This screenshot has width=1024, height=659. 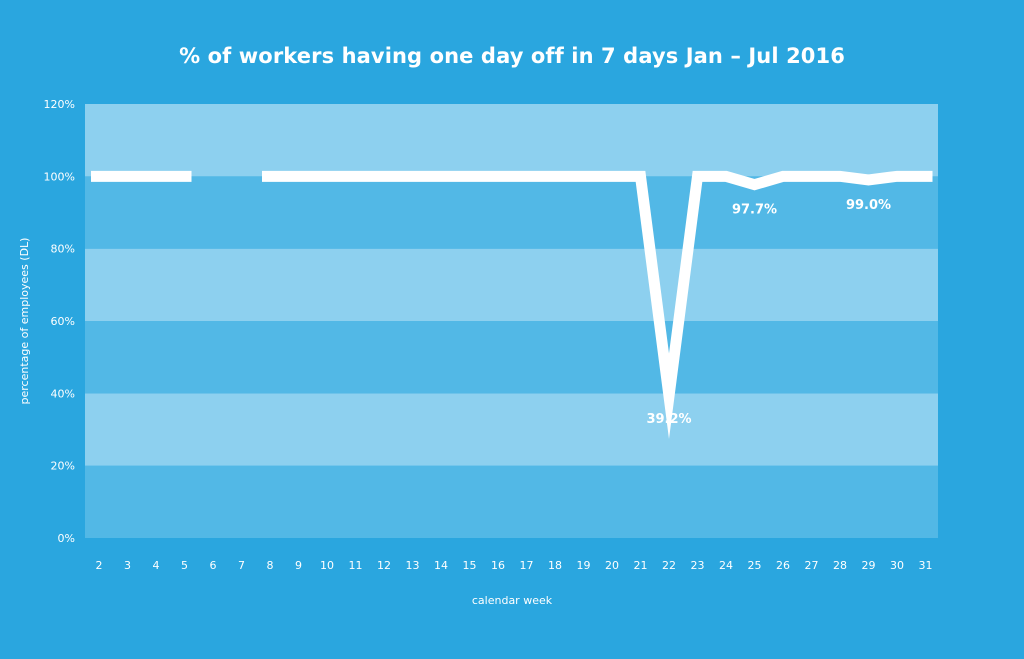 I want to click on y-tick-label: 120%, so click(x=59, y=104).